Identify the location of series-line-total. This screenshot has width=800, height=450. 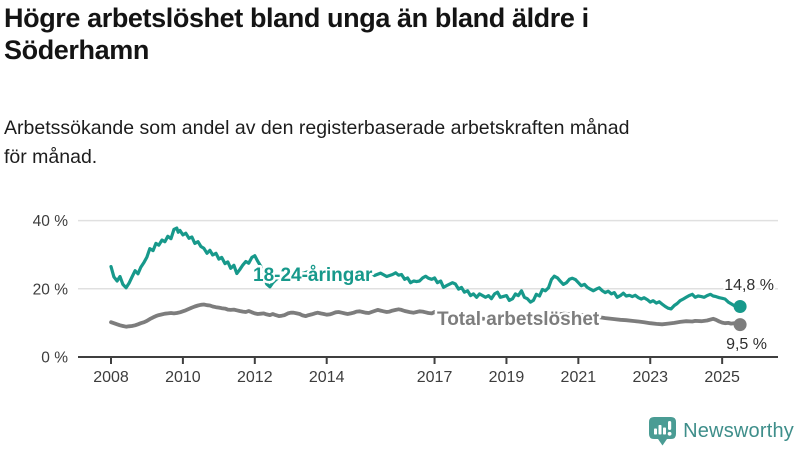
(425, 315).